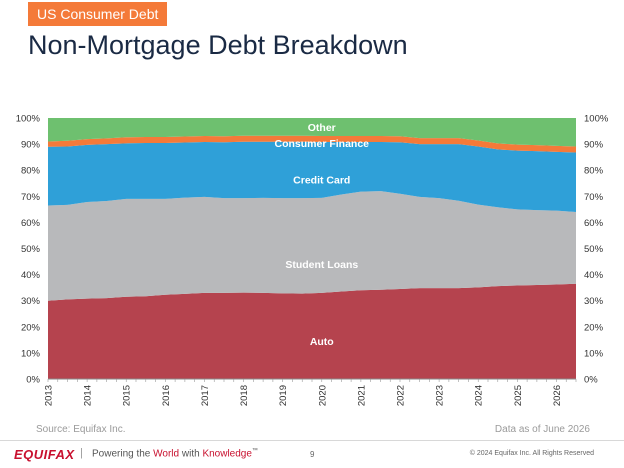 Image resolution: width=624 pixels, height=468 pixels. Describe the element at coordinates (594, 197) in the screenshot. I see `y-tick-right: 70%` at that location.